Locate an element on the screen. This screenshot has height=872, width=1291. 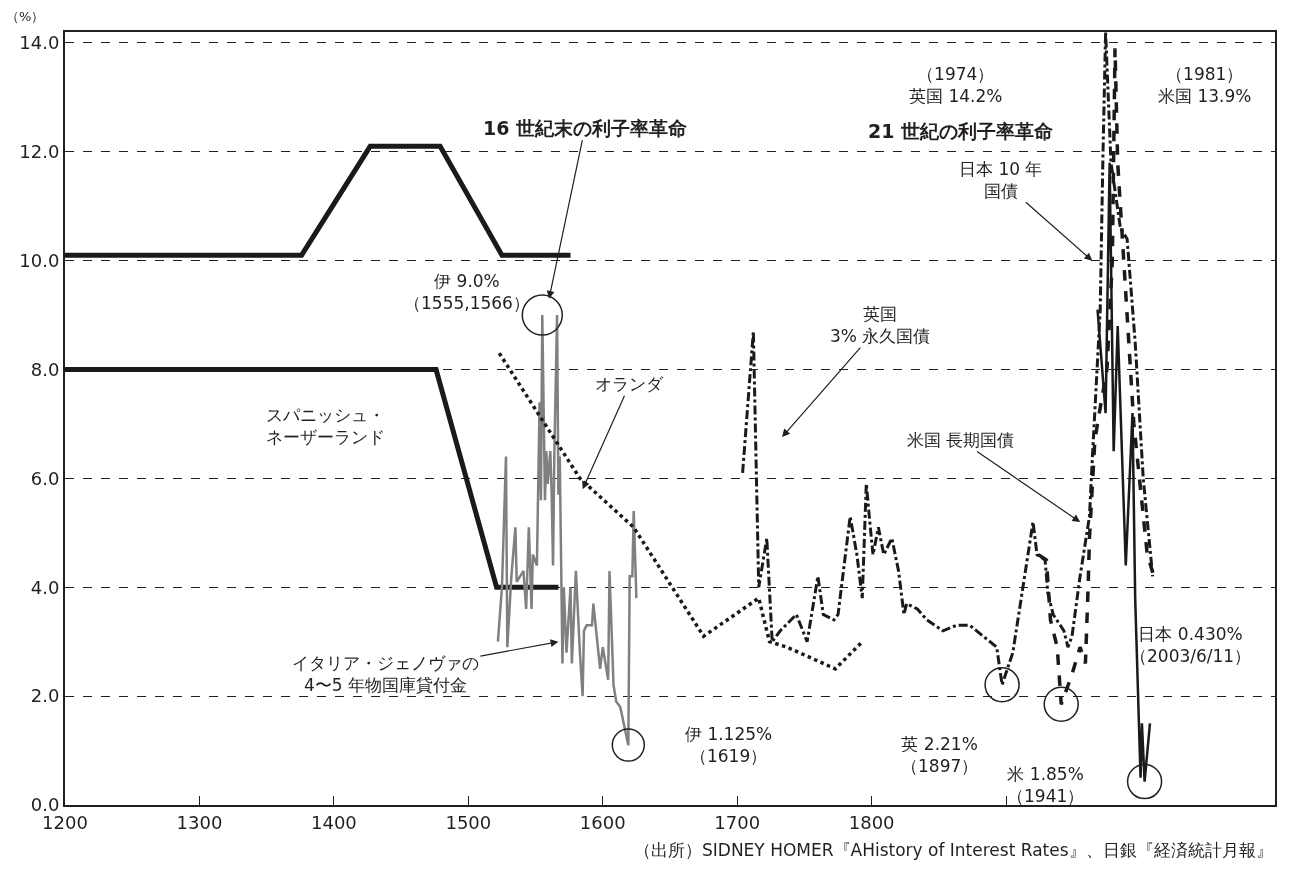
x-tick-label: 1400 is located at coordinates (333, 822).